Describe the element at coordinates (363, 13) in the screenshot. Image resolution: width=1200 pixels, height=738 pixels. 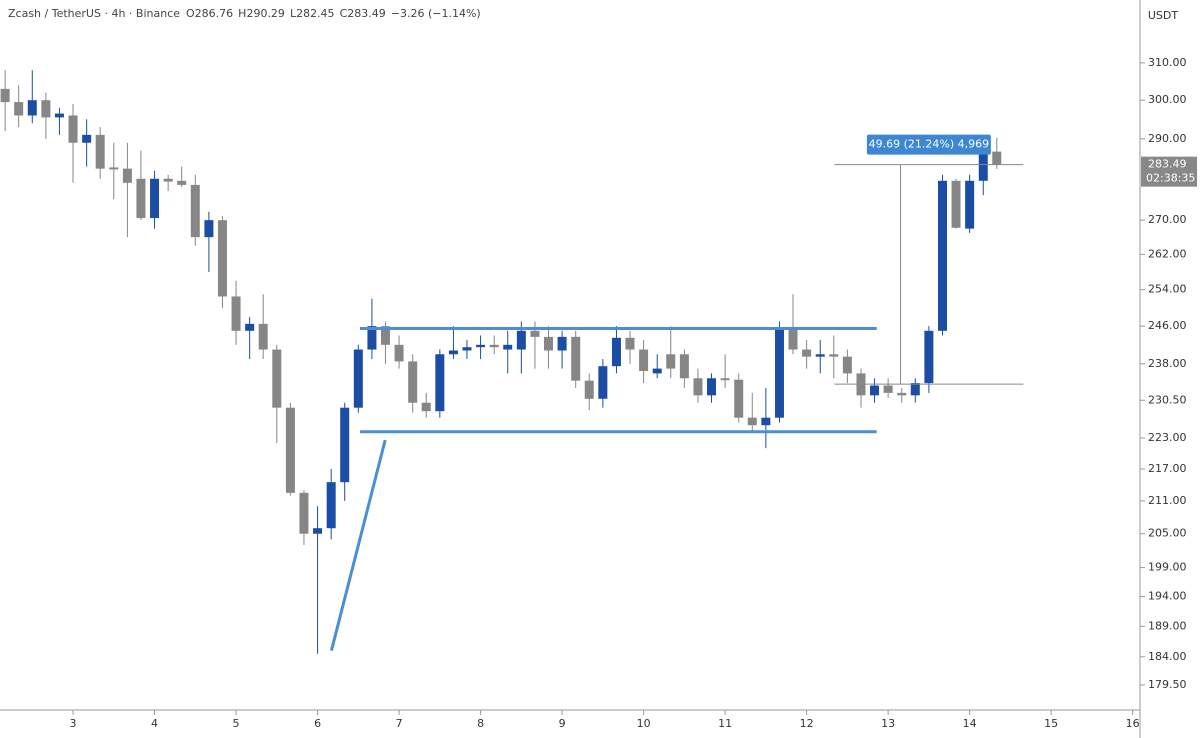
I see `ohlc-close: C283.49` at that location.